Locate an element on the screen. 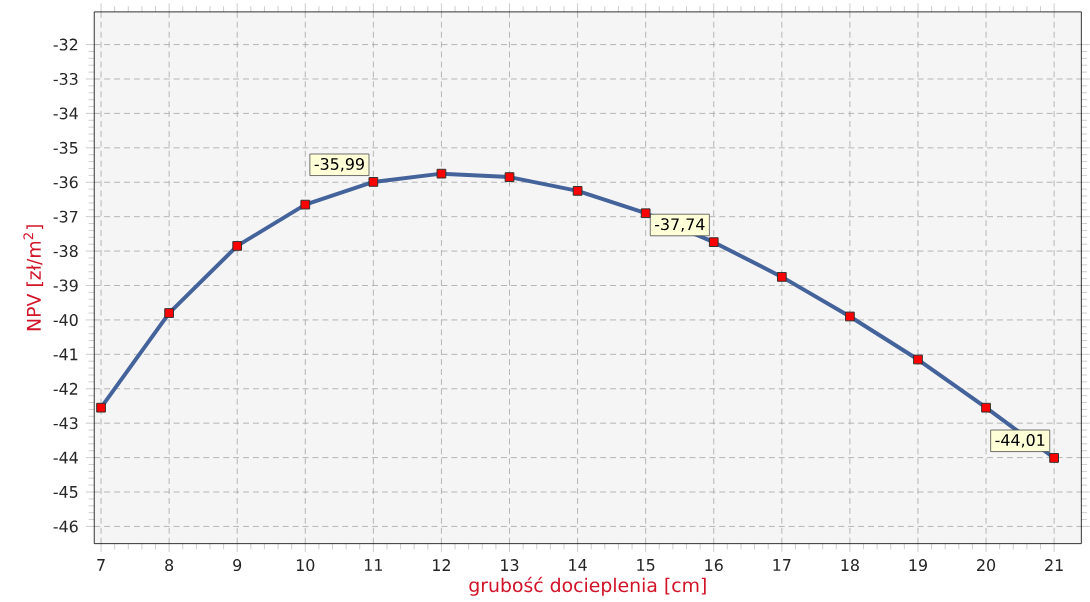 This screenshot has width=1090, height=602. y-tick-label: -39 is located at coordinates (65, 285).